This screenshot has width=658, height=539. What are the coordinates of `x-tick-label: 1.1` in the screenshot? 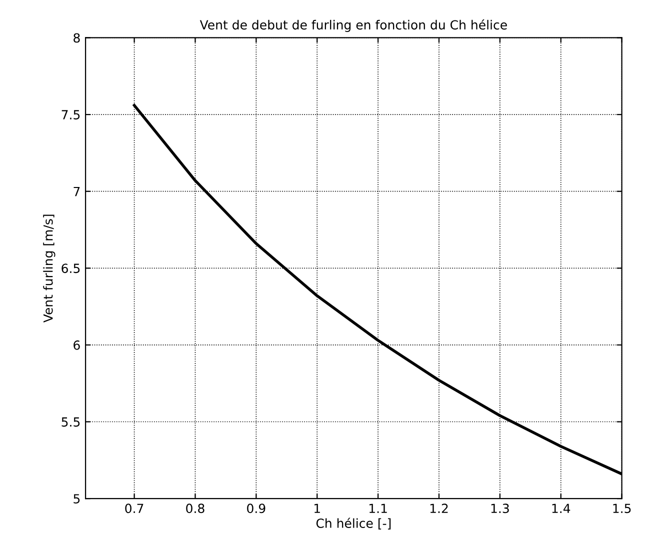 It's located at (378, 508).